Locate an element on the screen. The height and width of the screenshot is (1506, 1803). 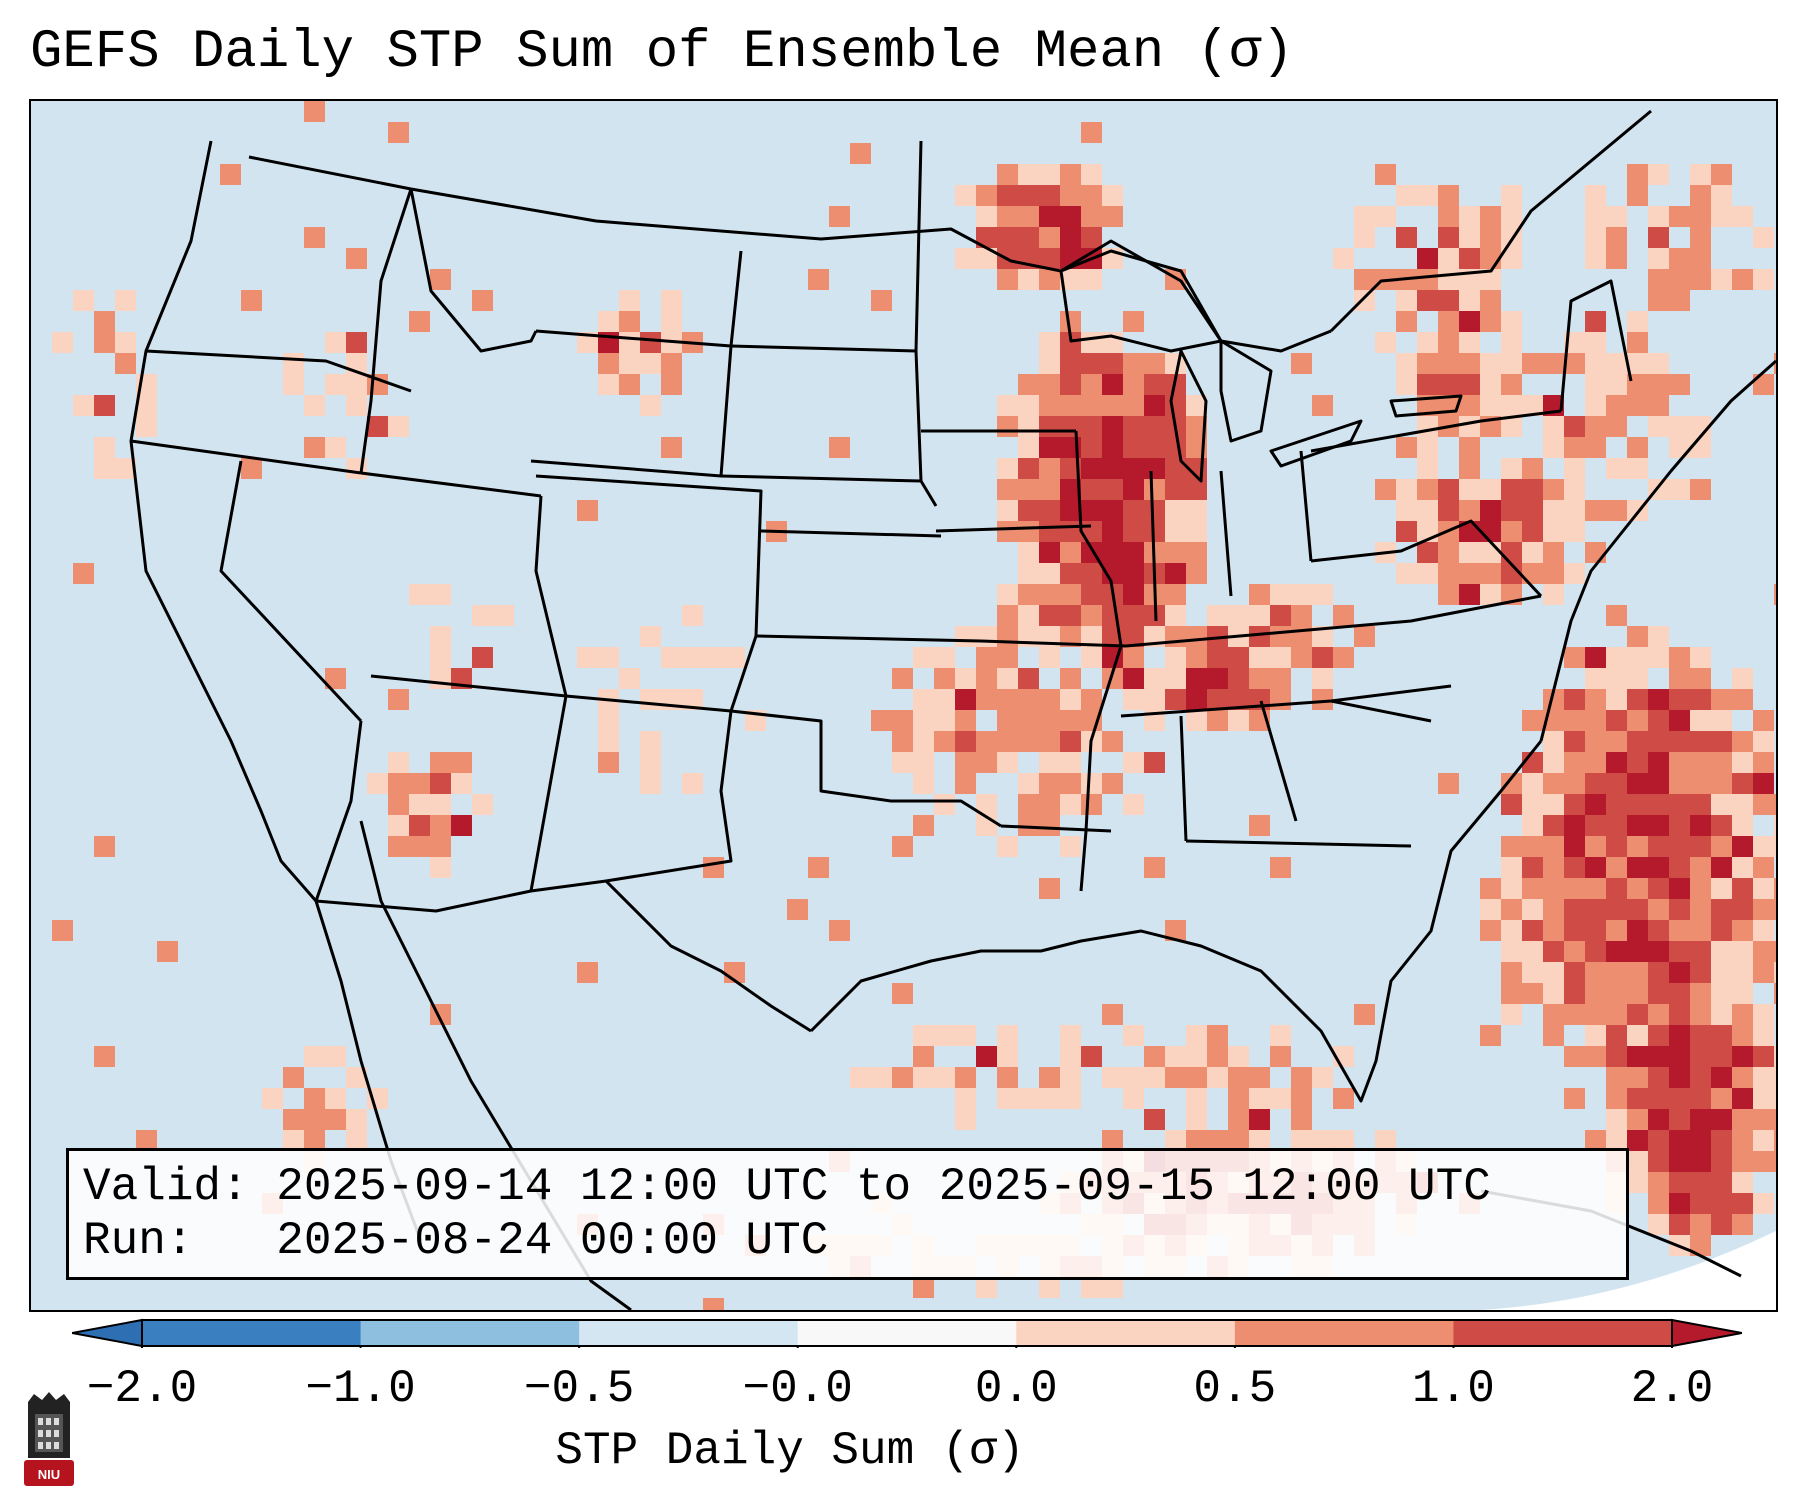
border-mississippi-river is located at coordinates (1098, 661).